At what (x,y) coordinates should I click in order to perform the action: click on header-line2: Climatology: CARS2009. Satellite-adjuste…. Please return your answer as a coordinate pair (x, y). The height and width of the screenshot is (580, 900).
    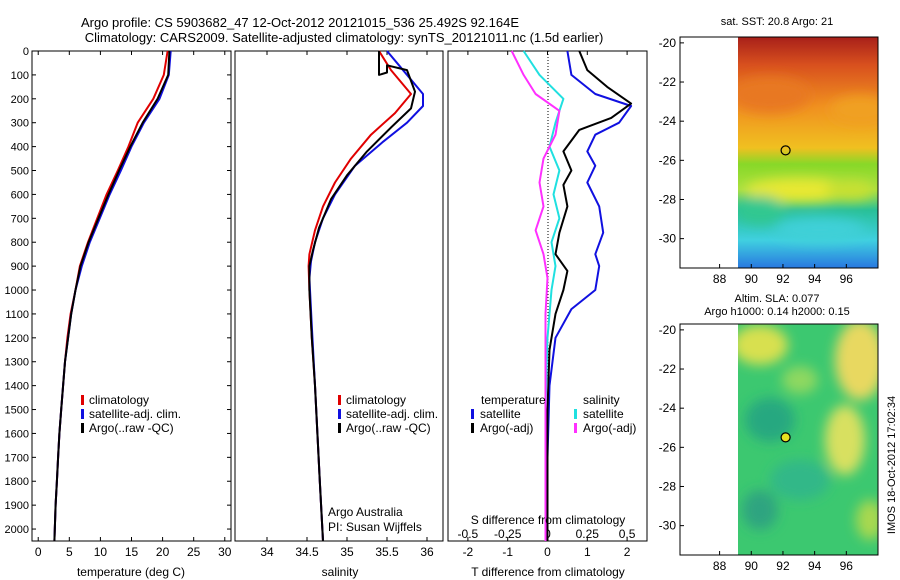
    Looking at the image, I should click on (344, 37).